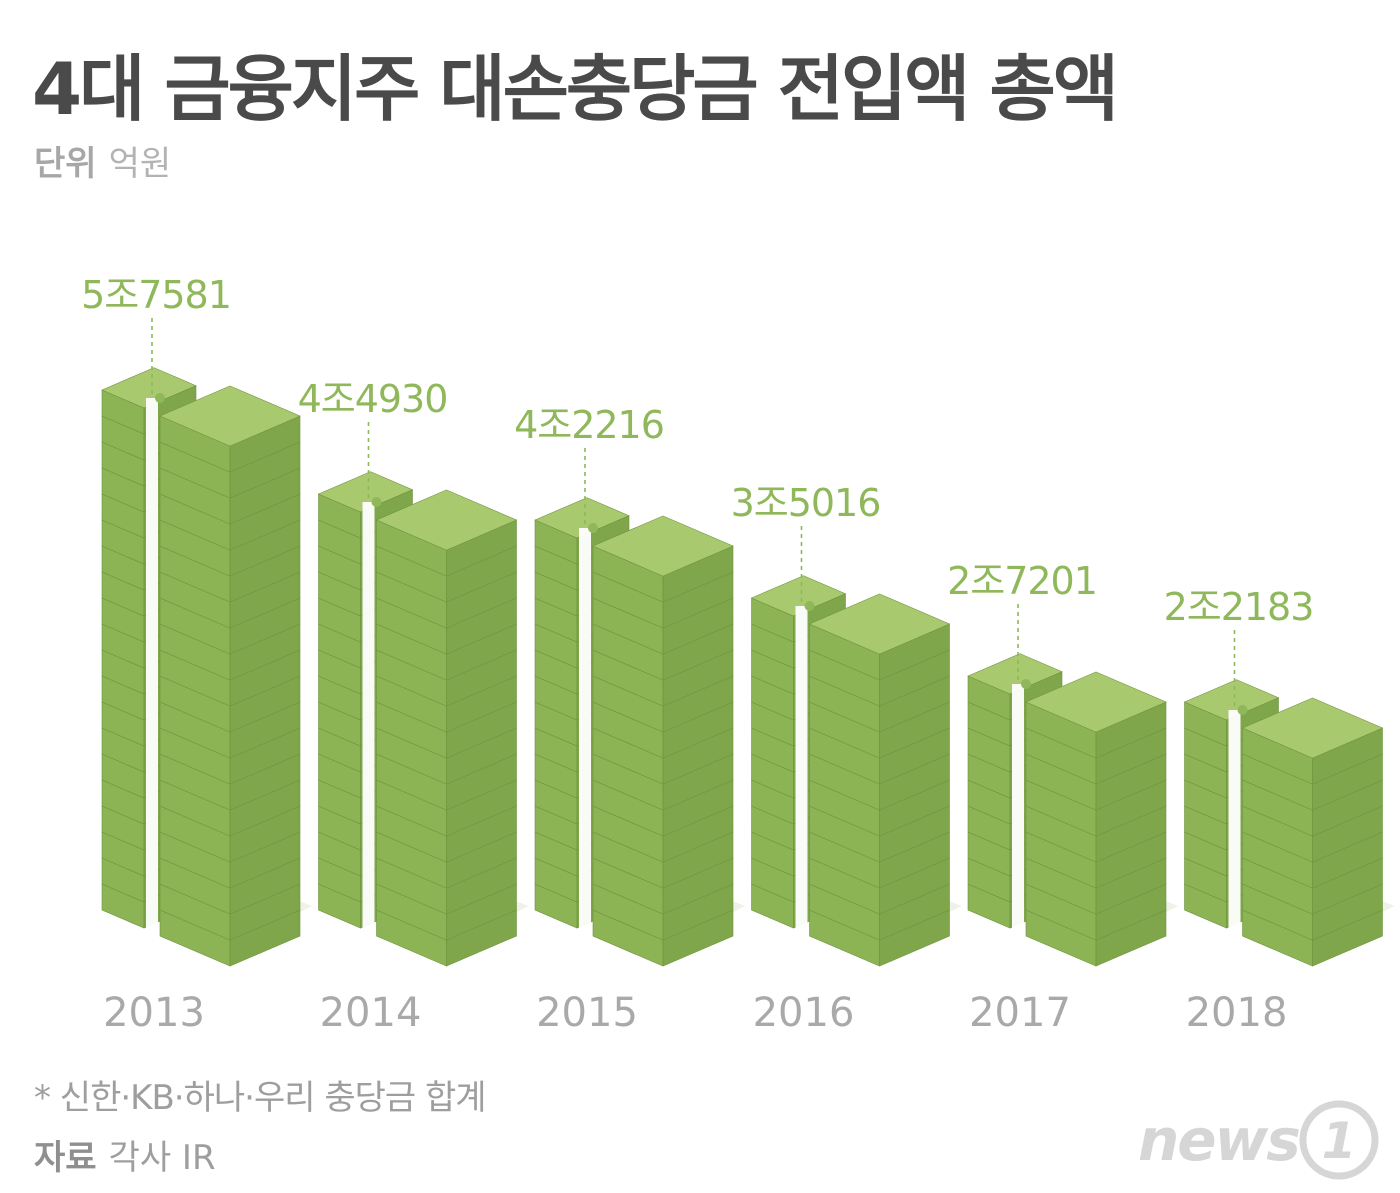 This screenshot has width=1400, height=1193. What do you see at coordinates (65, 1158) in the screenshot?
I see `source-label: 자료` at bounding box center [65, 1158].